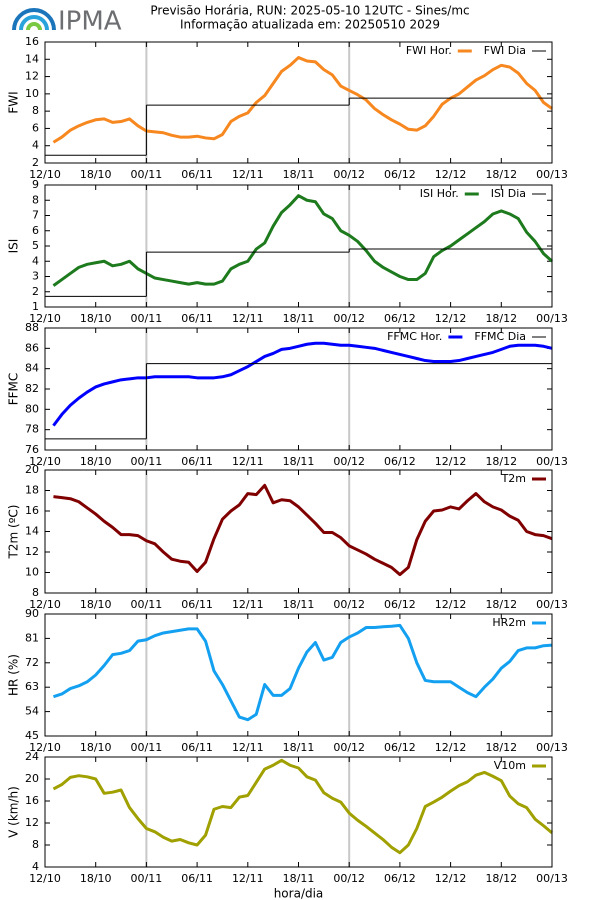 The image size is (600, 900). I want to click on legend-label: V10m, so click(510, 765).